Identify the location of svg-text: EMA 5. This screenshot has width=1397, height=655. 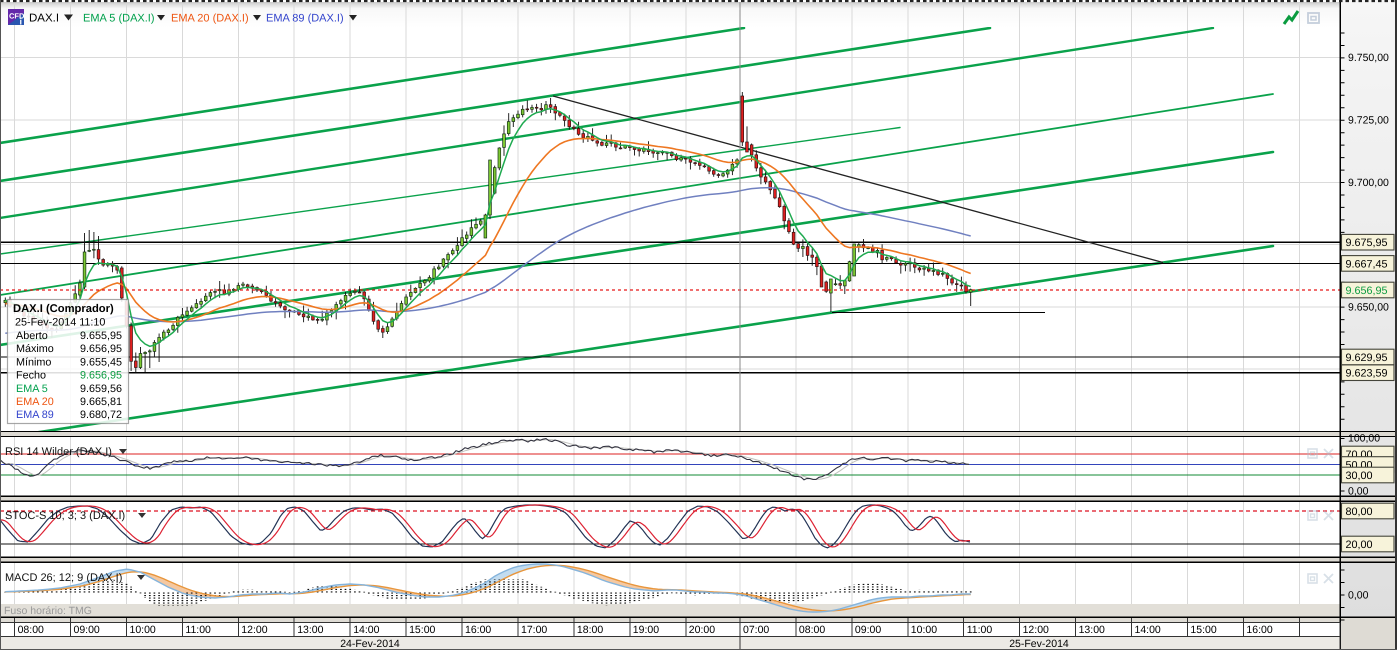
(32, 389).